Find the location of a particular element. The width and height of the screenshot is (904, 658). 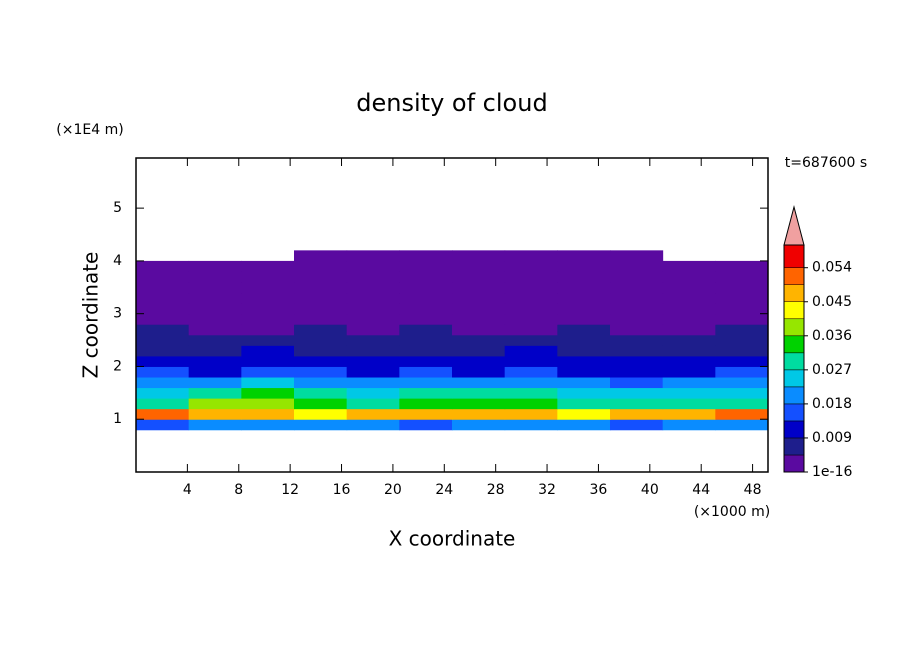

x-tick-label: 12 is located at coordinates (290, 490).